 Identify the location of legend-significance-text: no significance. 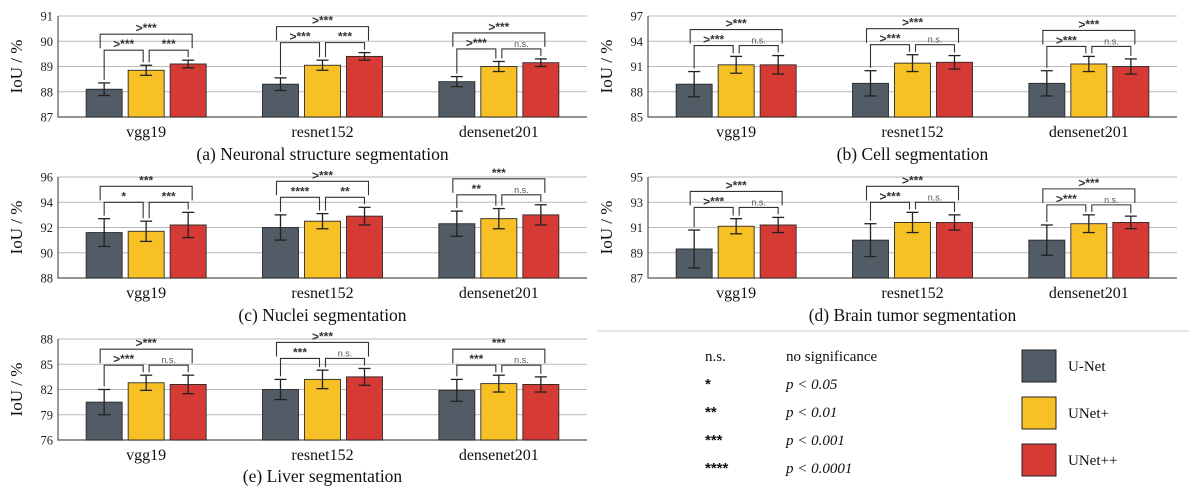
(832, 357).